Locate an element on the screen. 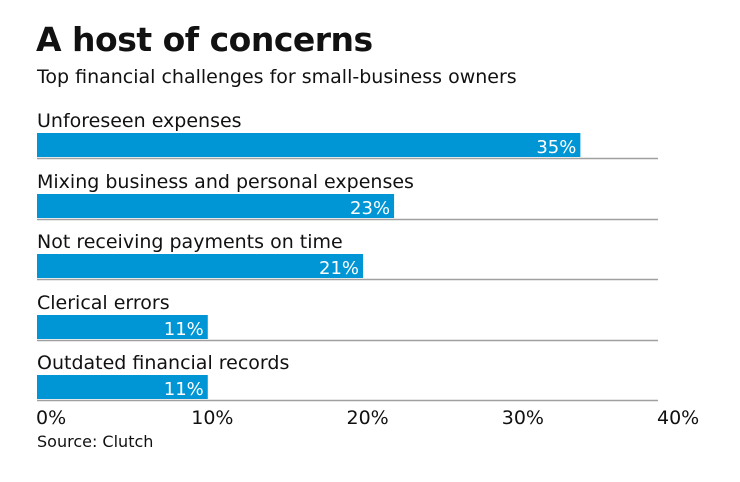 This screenshot has height=482, width=740. category-label: Outdated financial records is located at coordinates (163, 363).